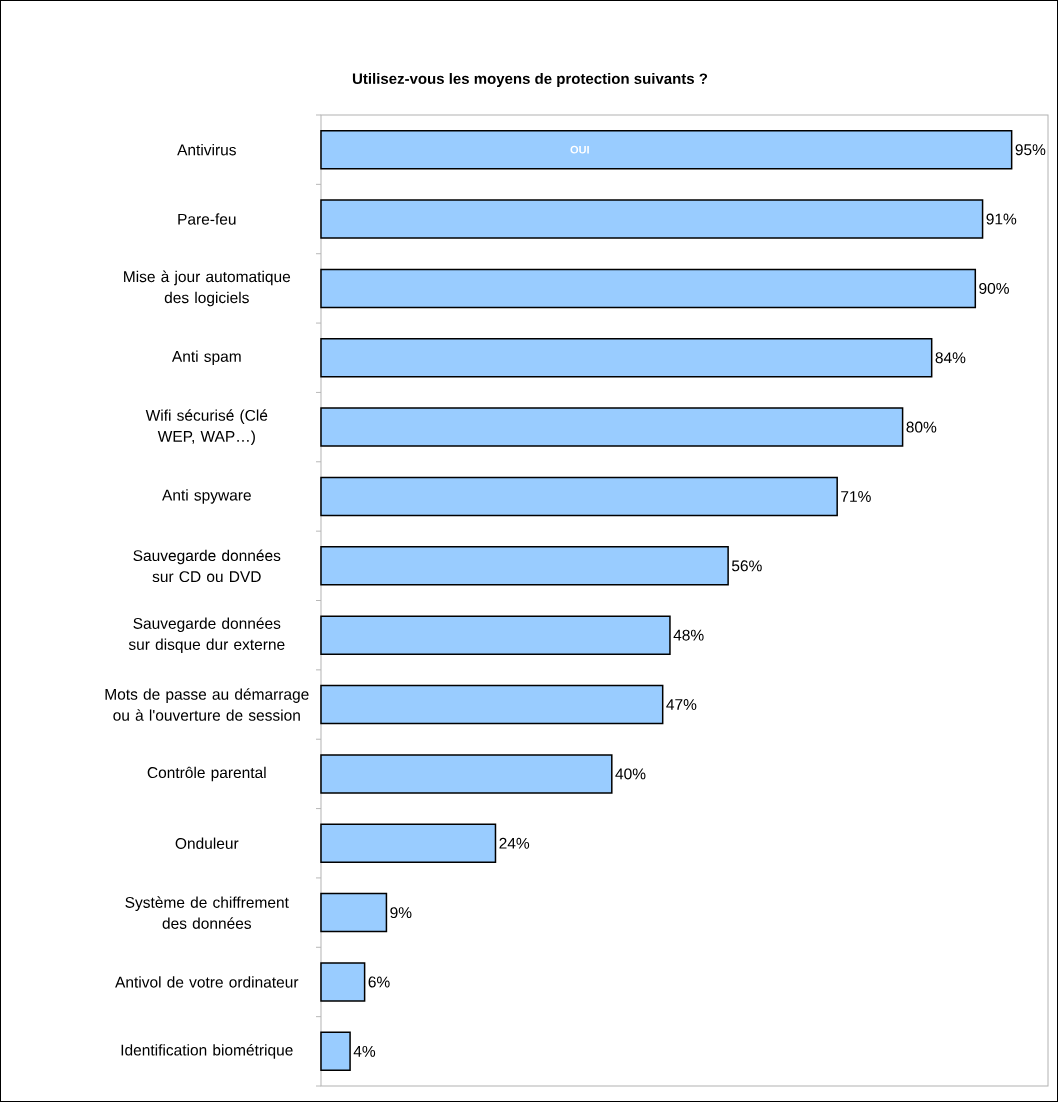  Describe the element at coordinates (364, 1051) in the screenshot. I see `data-label: 4%` at that location.